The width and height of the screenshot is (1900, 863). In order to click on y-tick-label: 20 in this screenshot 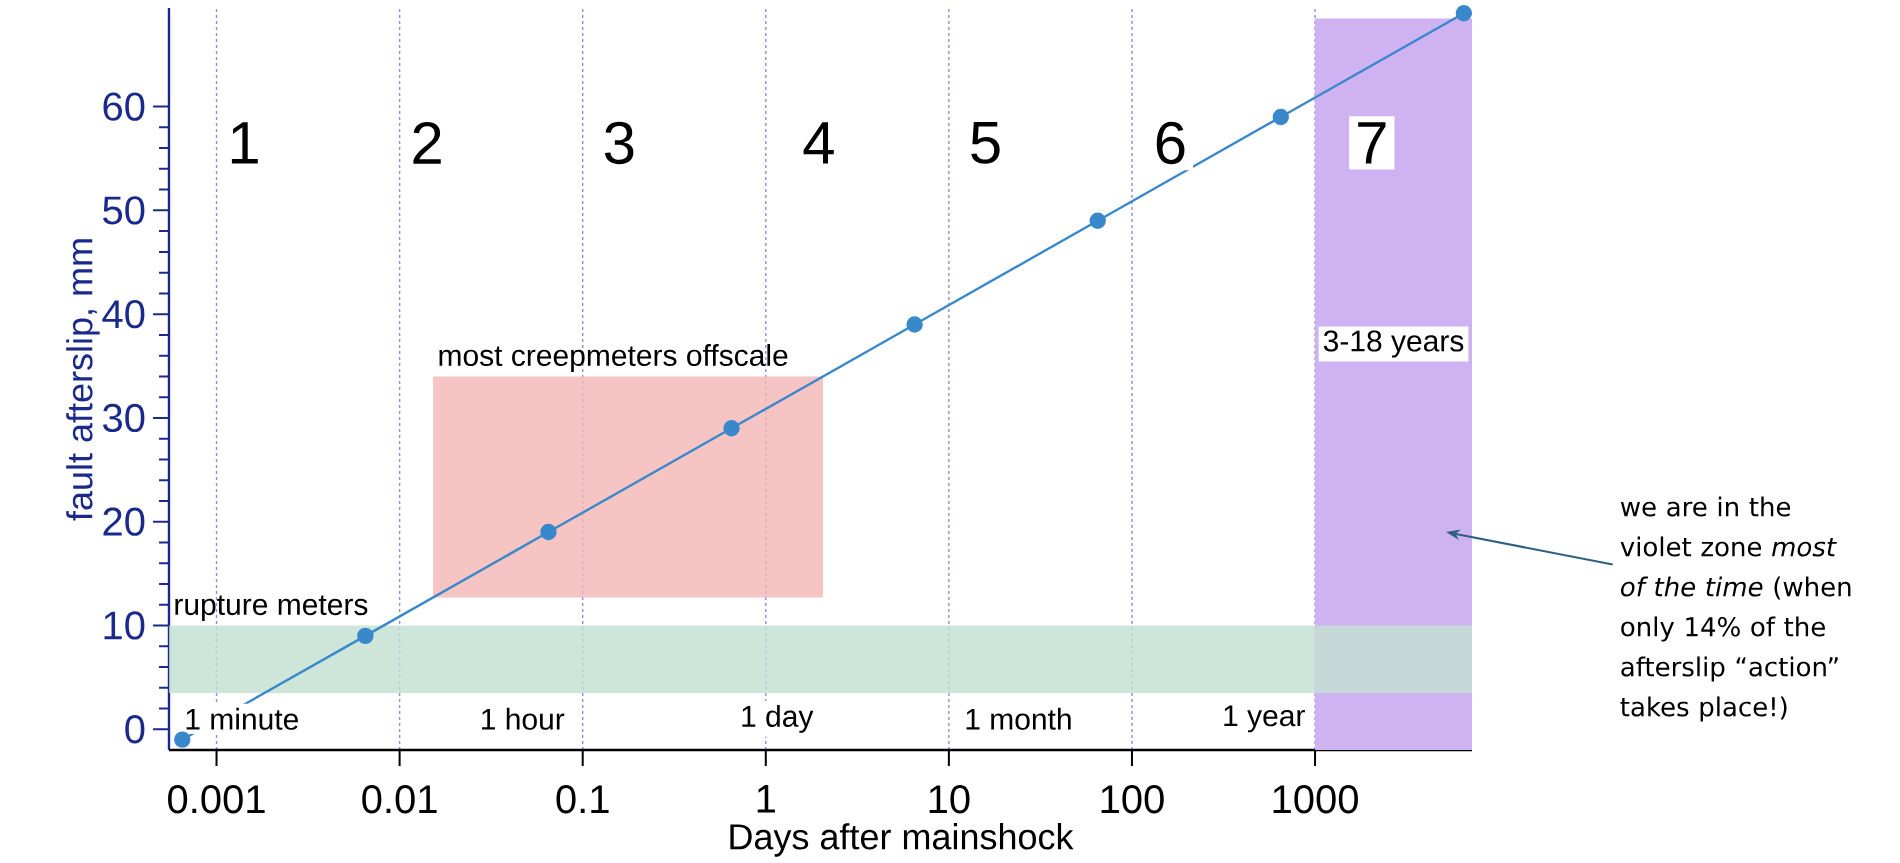, I will do `click(124, 521)`.